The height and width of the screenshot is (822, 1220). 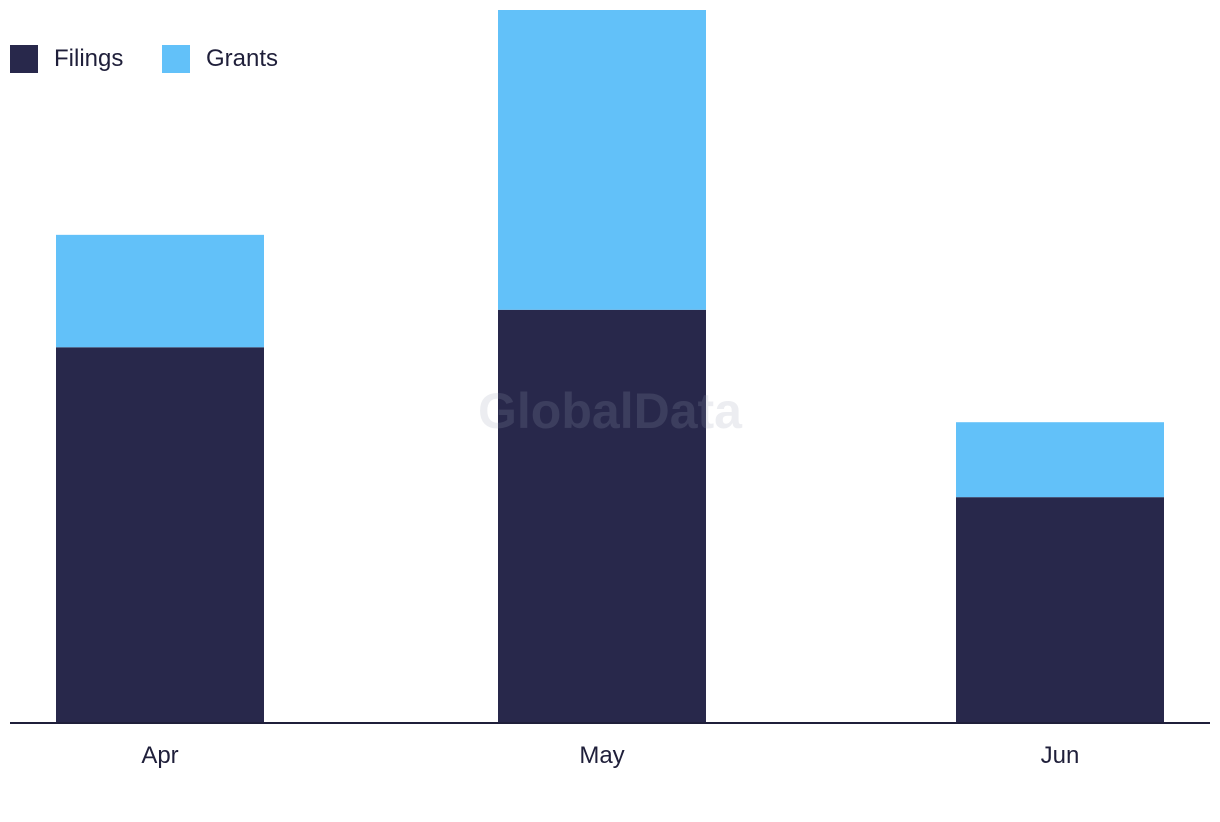 I want to click on legend-swatch-filings, so click(x=24, y=59).